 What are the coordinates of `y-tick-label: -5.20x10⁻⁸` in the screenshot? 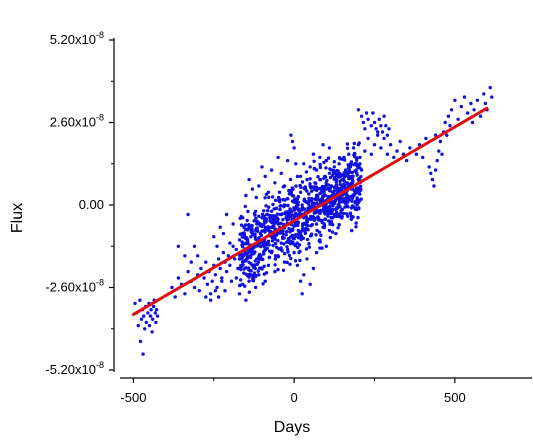 It's located at (74, 368).